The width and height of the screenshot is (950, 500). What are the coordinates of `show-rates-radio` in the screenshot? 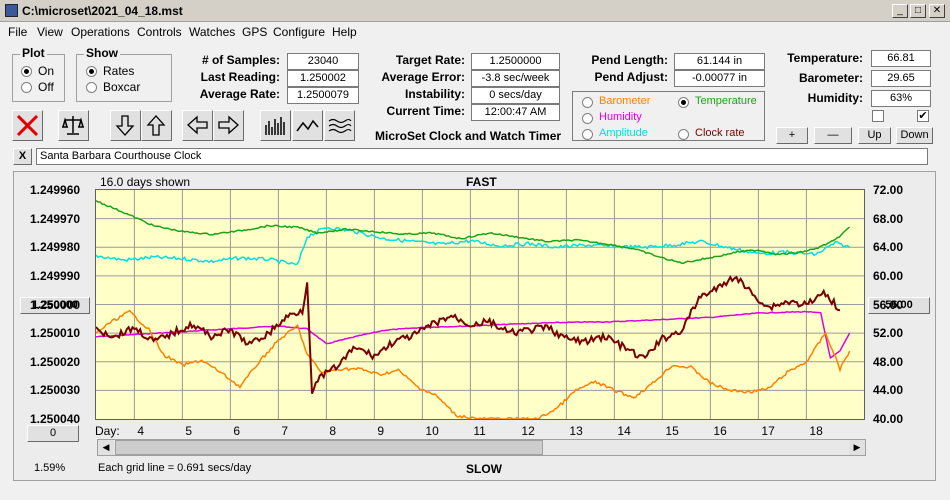 It's located at (91, 71).